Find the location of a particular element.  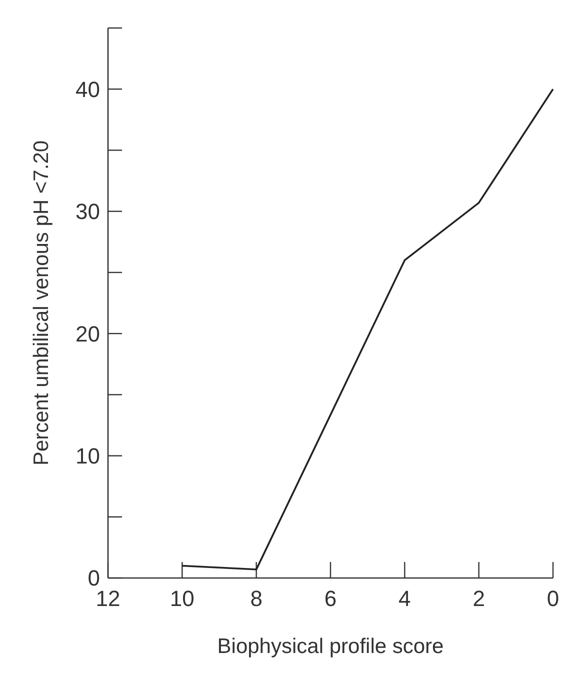

y-tick-label: 10 is located at coordinates (88, 455).